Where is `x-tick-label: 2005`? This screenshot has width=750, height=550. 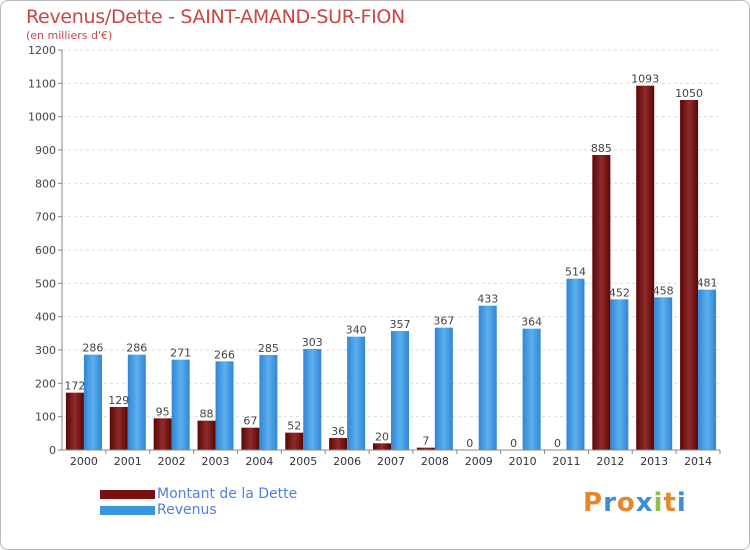 x-tick-label: 2005 is located at coordinates (303, 461).